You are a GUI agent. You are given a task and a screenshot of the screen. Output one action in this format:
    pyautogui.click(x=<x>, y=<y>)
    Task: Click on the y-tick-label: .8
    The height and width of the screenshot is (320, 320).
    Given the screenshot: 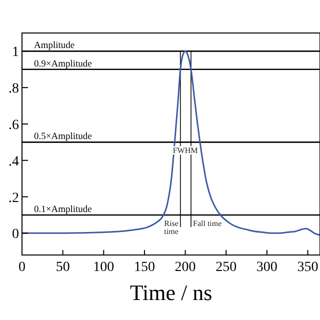 What is the action you would take?
    pyautogui.click(x=13, y=89)
    